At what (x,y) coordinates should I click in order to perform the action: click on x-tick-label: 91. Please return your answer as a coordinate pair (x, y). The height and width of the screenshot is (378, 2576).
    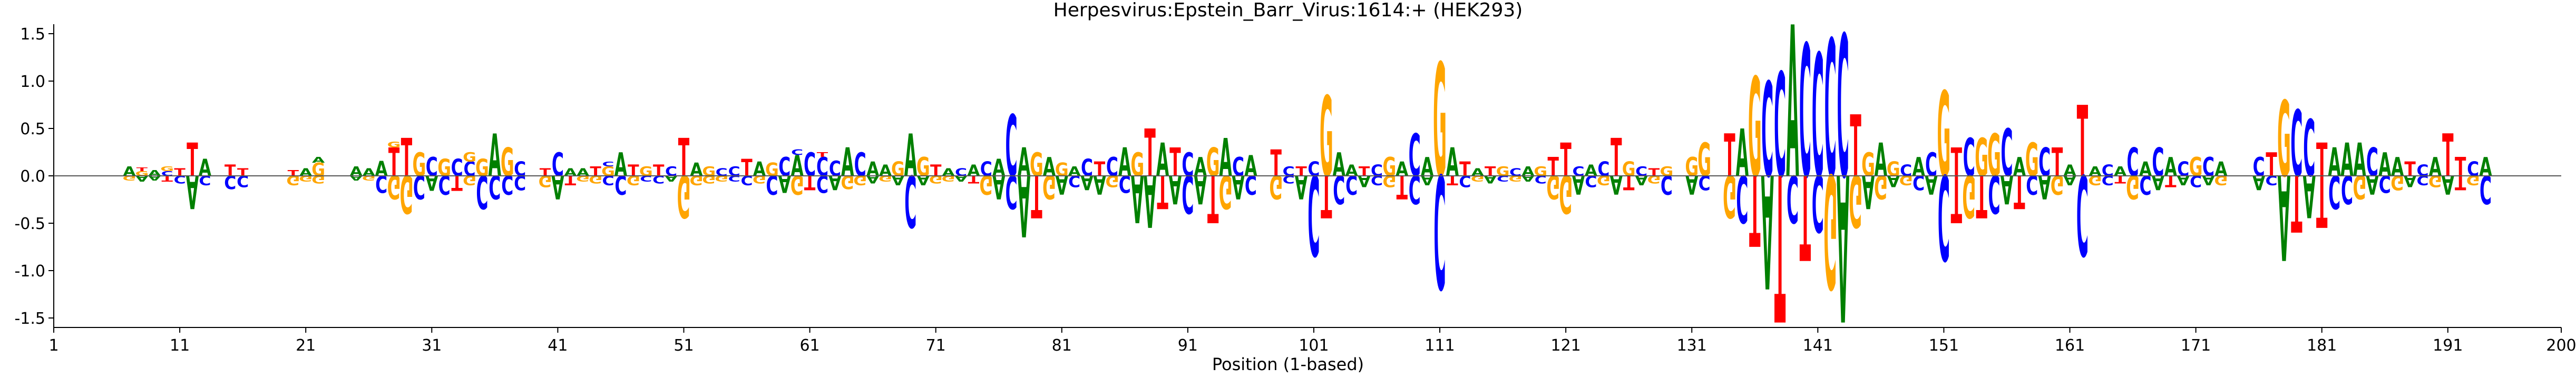
    Looking at the image, I should click on (1188, 345).